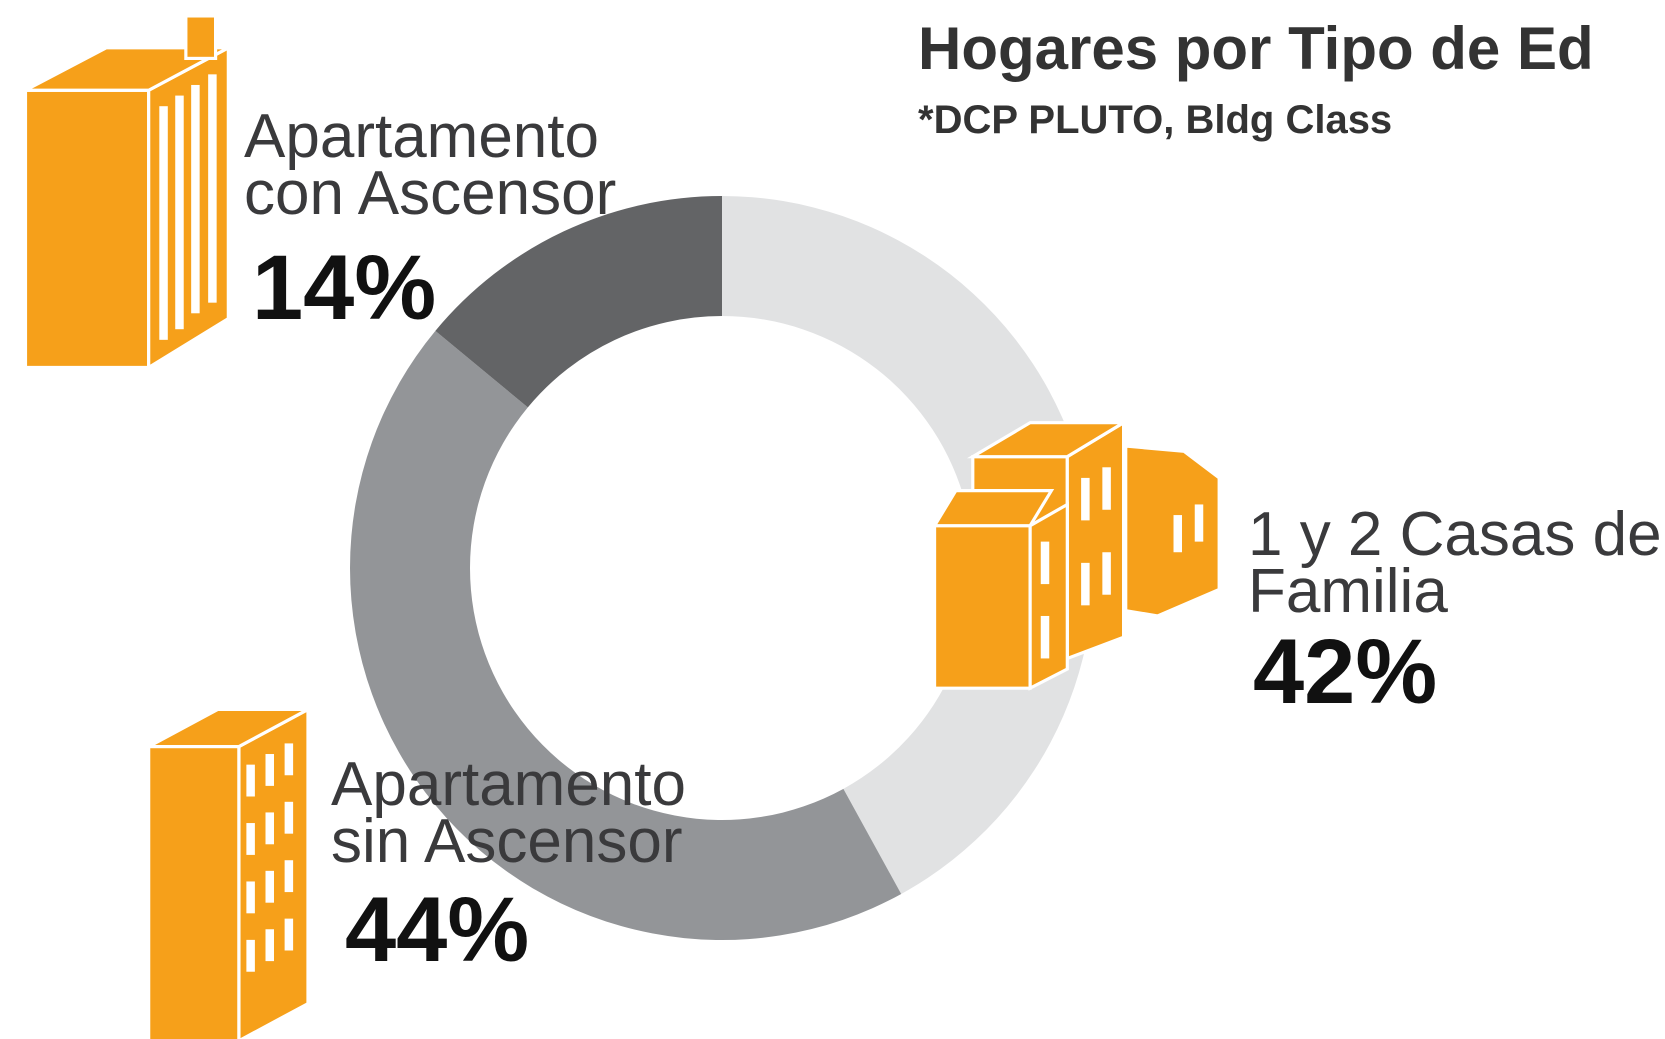  Describe the element at coordinates (430, 165) in the screenshot. I see `slice-label: Apartamento con Ascensor` at that location.